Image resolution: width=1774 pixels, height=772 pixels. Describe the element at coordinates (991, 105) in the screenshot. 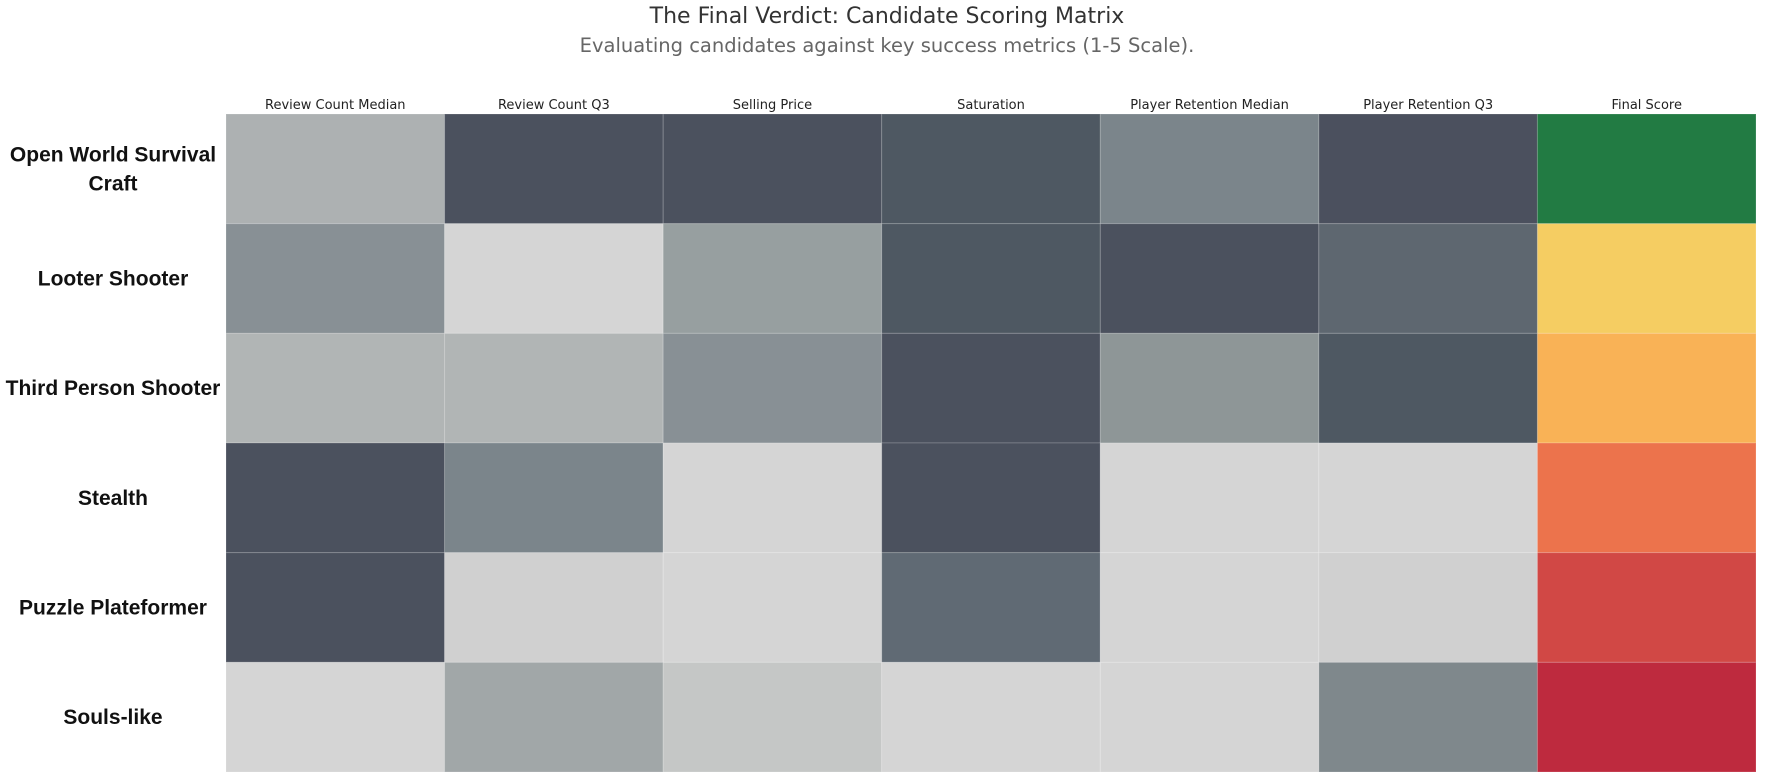

I see `column-header: Saturation` at that location.